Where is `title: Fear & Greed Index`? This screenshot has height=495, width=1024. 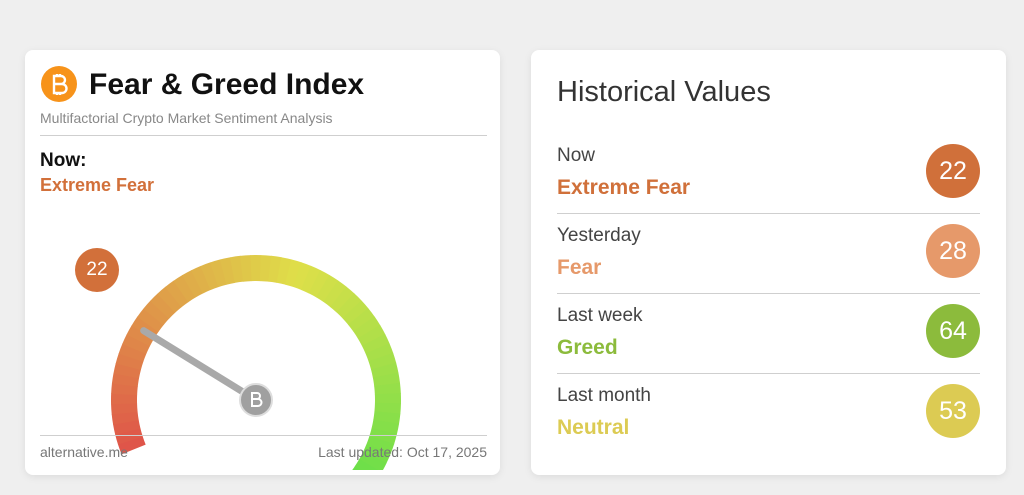
title: Fear & Greed Index is located at coordinates (227, 84).